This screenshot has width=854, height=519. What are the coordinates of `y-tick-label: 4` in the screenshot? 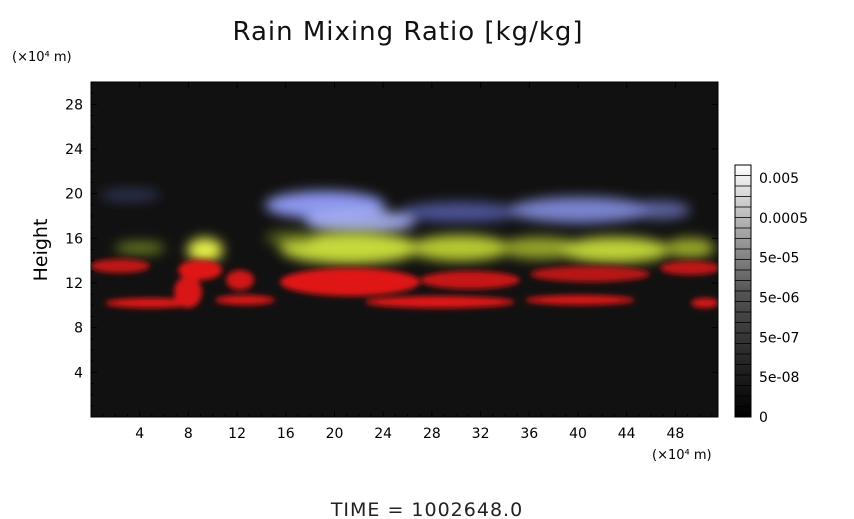 It's located at (78, 373).